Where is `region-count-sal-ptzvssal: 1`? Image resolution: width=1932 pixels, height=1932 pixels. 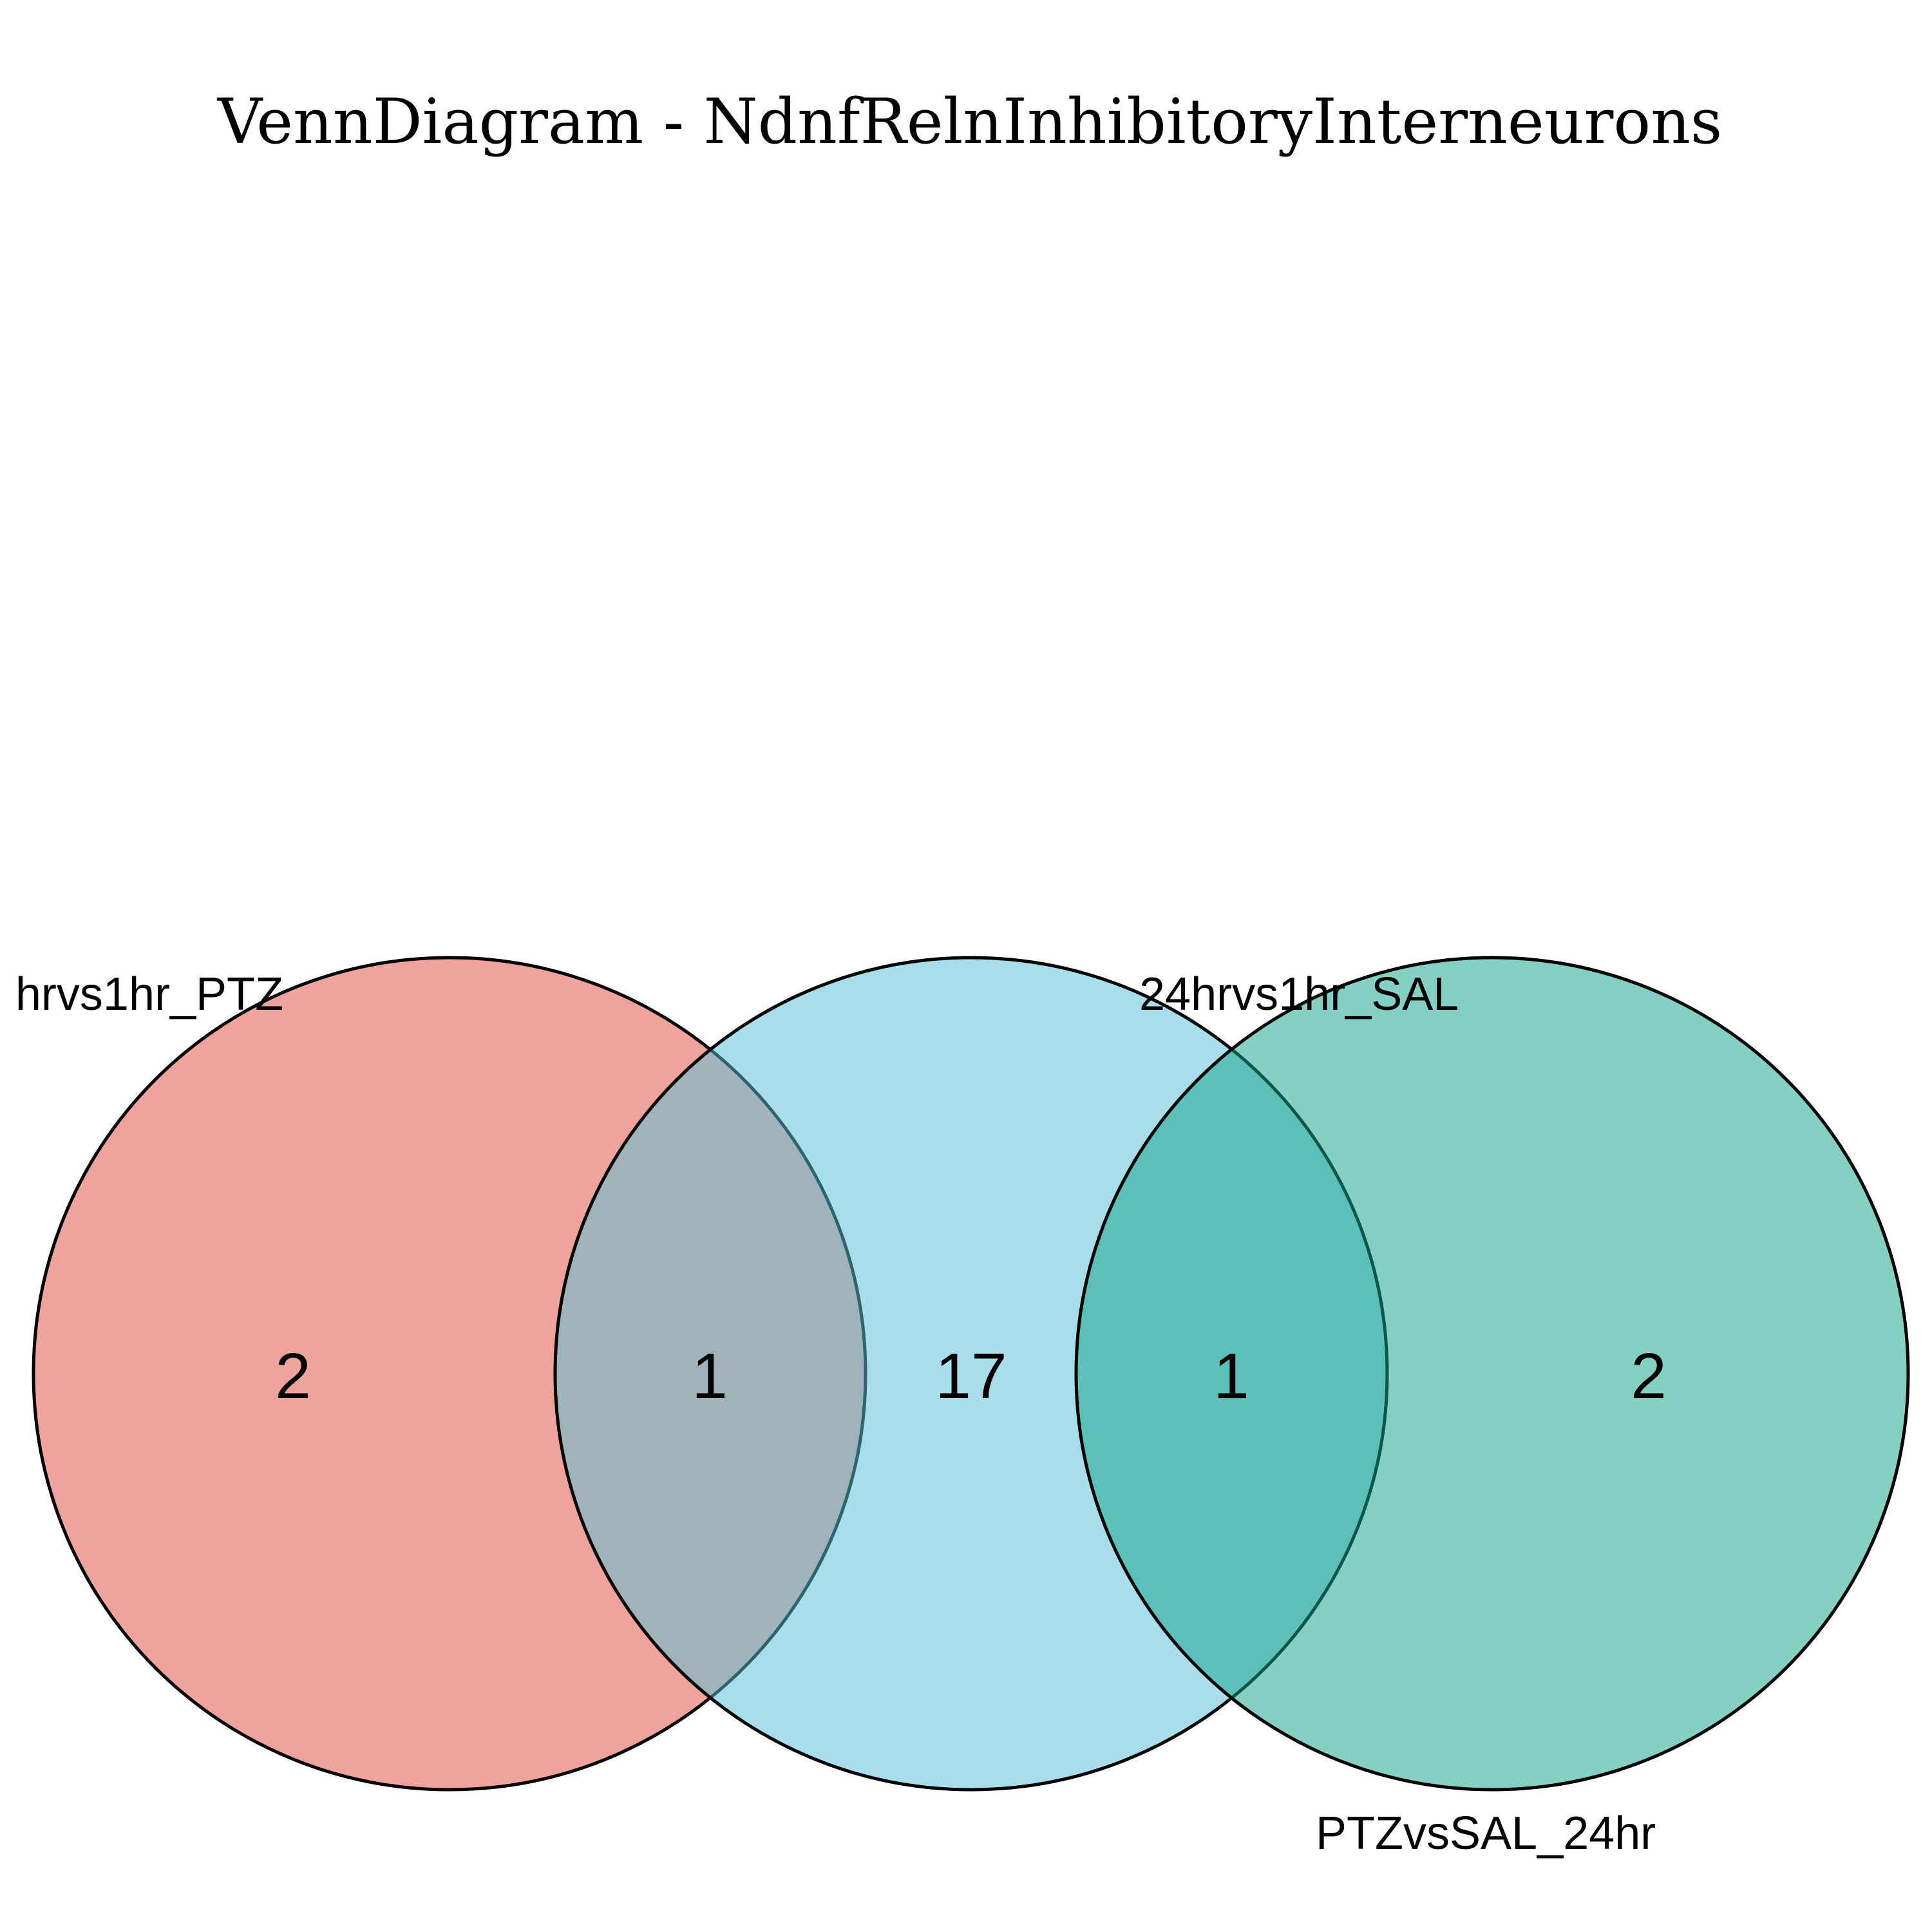
region-count-sal-ptzvssal: 1 is located at coordinates (1231, 1376).